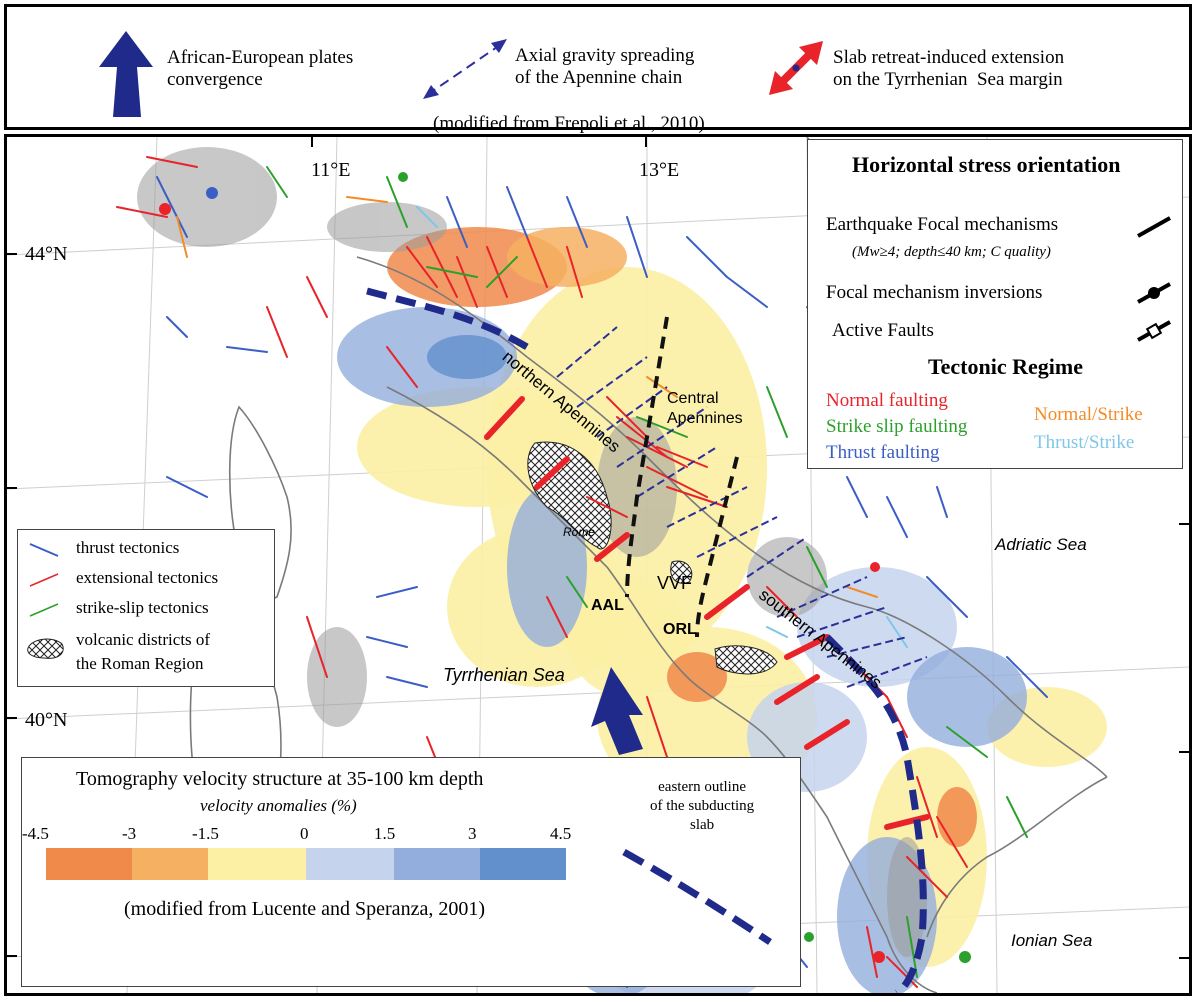  What do you see at coordinates (1154, 331) in the screenshot?
I see `fault-square-icon` at bounding box center [1154, 331].